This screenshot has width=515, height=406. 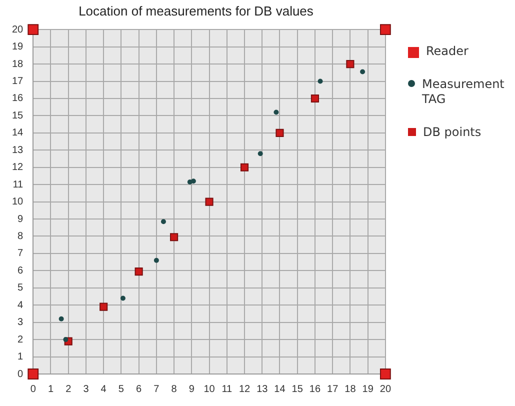 I want to click on legend-label: Reader, so click(x=447, y=51).